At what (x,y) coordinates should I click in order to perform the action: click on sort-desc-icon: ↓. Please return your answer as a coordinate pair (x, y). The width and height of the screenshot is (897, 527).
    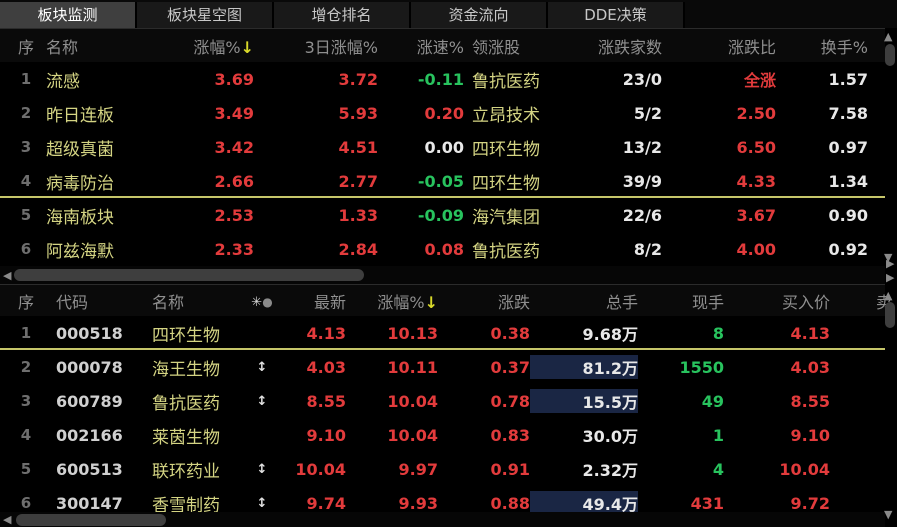
    Looking at the image, I should click on (431, 302).